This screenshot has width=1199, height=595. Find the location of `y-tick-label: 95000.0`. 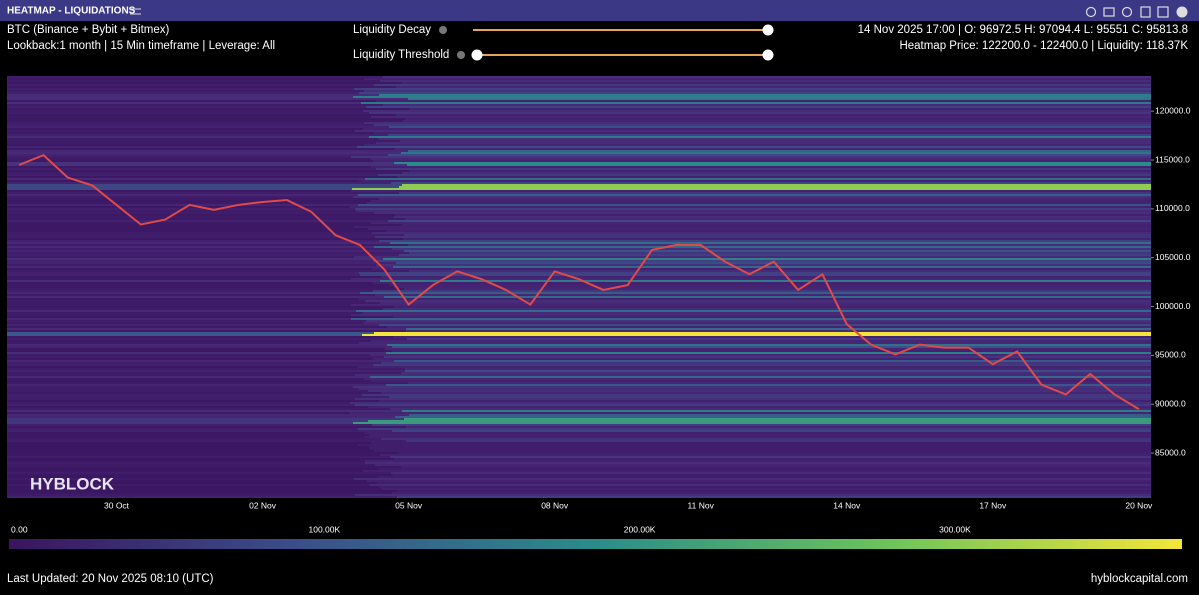

y-tick-label: 95000.0 is located at coordinates (1170, 355).